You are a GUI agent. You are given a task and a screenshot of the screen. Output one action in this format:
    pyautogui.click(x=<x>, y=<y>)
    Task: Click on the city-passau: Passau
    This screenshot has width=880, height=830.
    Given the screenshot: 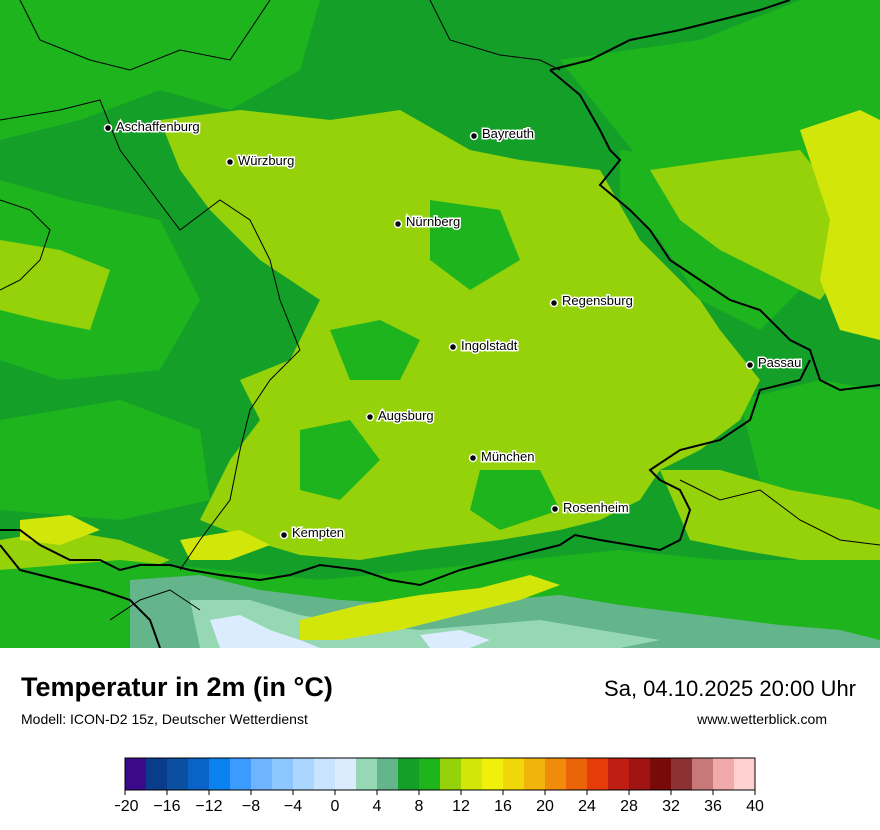 What is the action you would take?
    pyautogui.click(x=774, y=363)
    